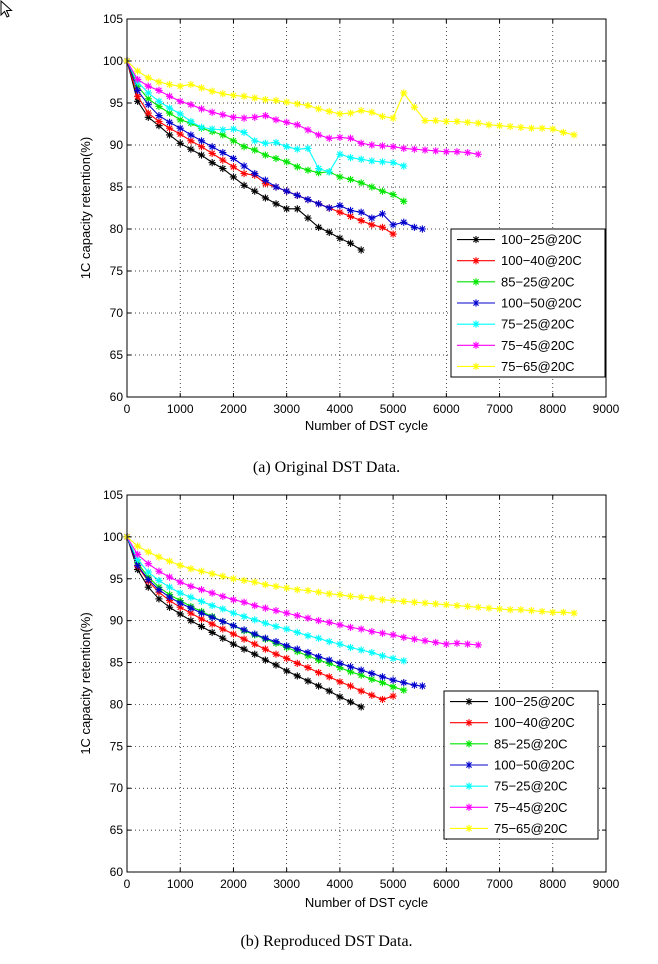  What do you see at coordinates (85, 683) in the screenshot?
I see `y-axis-label: 1C capacity retention(%)` at bounding box center [85, 683].